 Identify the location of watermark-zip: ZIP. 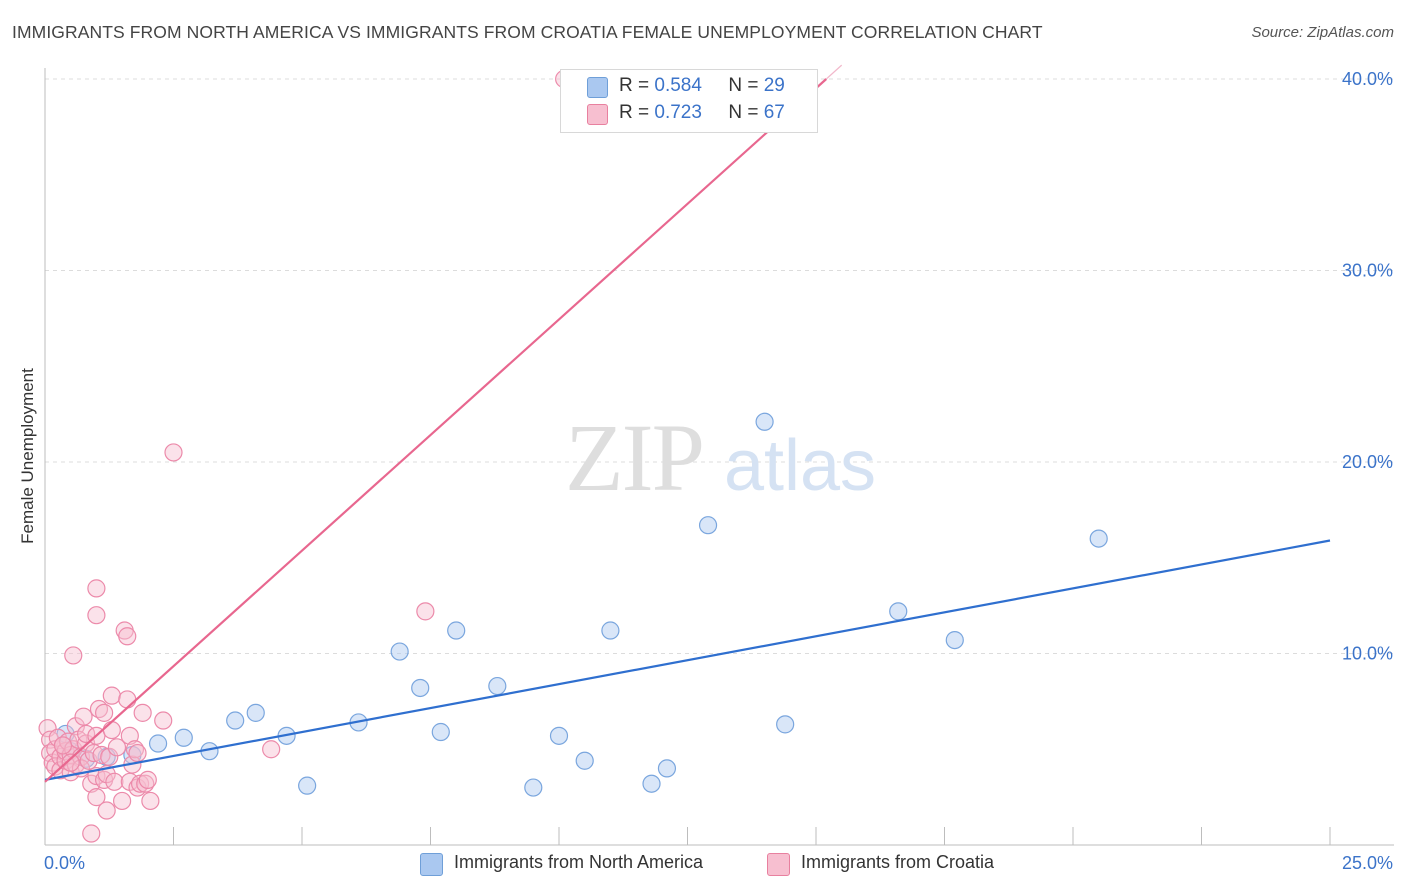
(634, 457).